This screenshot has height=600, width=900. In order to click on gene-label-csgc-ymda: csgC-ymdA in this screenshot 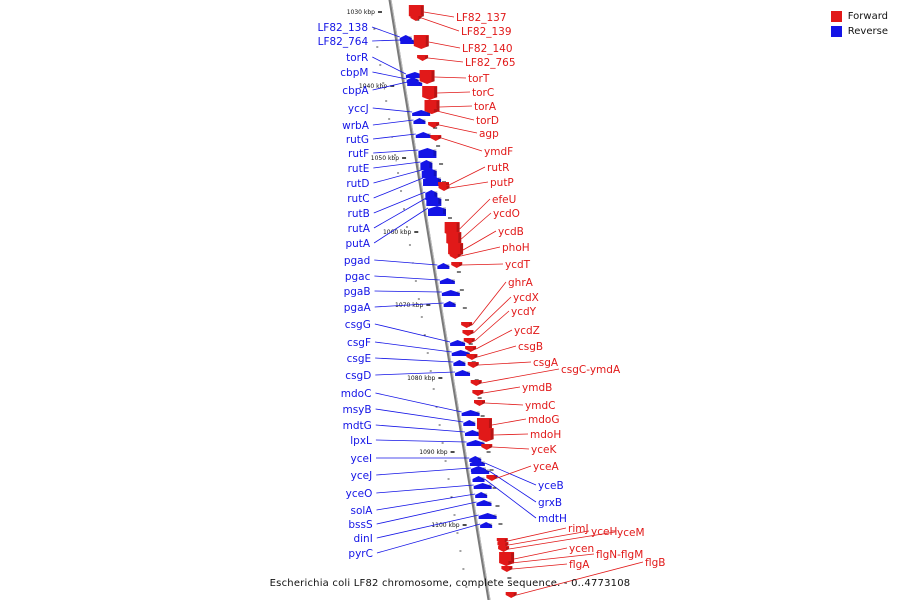, I will do `click(591, 370)`.